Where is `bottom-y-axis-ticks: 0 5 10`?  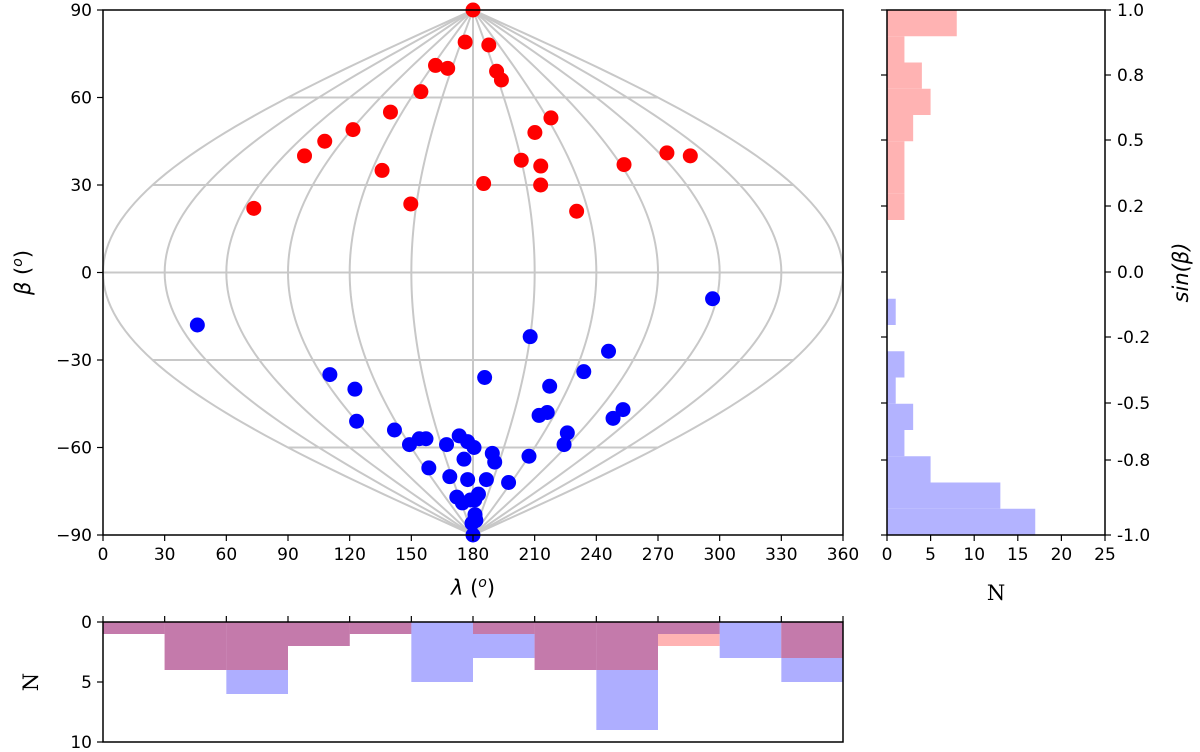
bottom-y-axis-ticks: 0 5 10 is located at coordinates (86, 682).